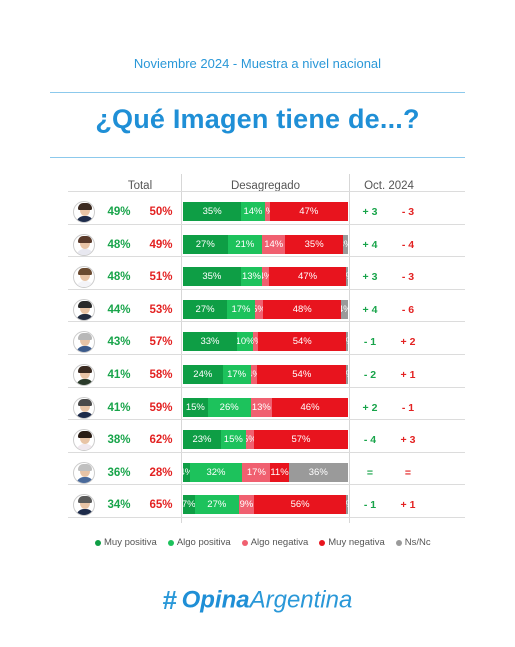  Describe the element at coordinates (408, 408) in the screenshot. I see `change-negative-value: - 1` at that location.